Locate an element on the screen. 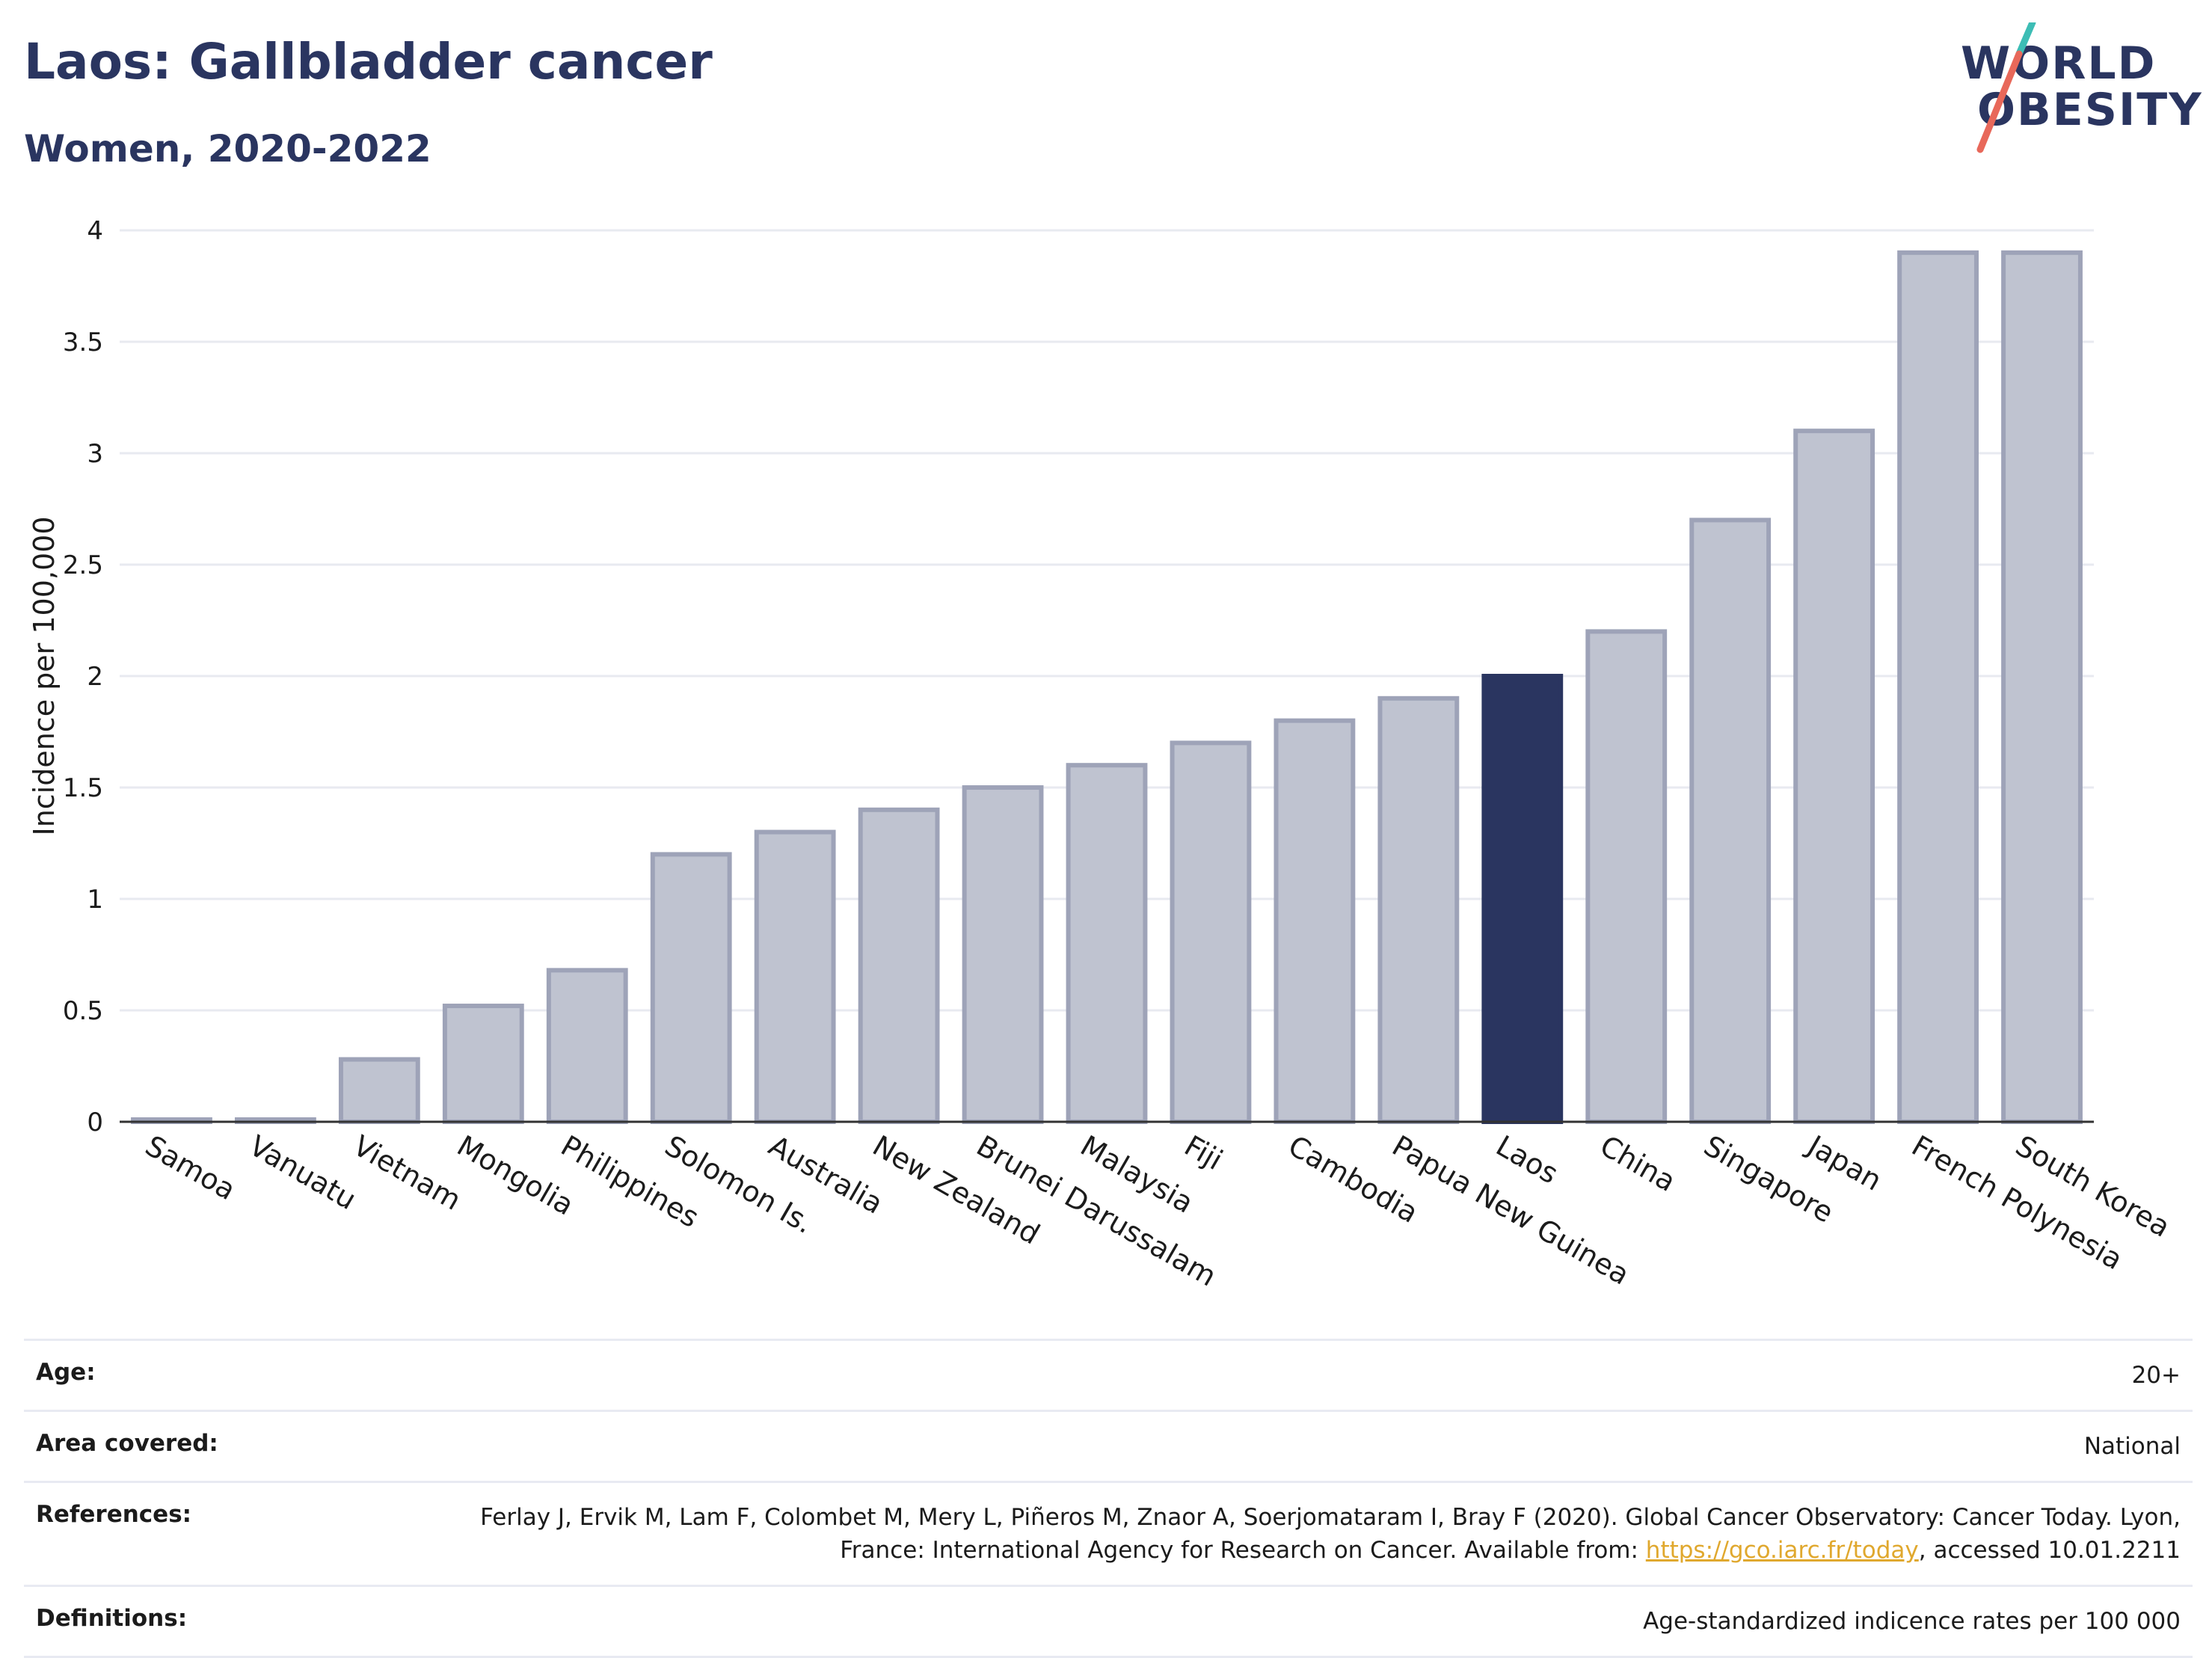 Image resolution: width=2212 pixels, height=1658 pixels. bar-fiji is located at coordinates (1211, 932).